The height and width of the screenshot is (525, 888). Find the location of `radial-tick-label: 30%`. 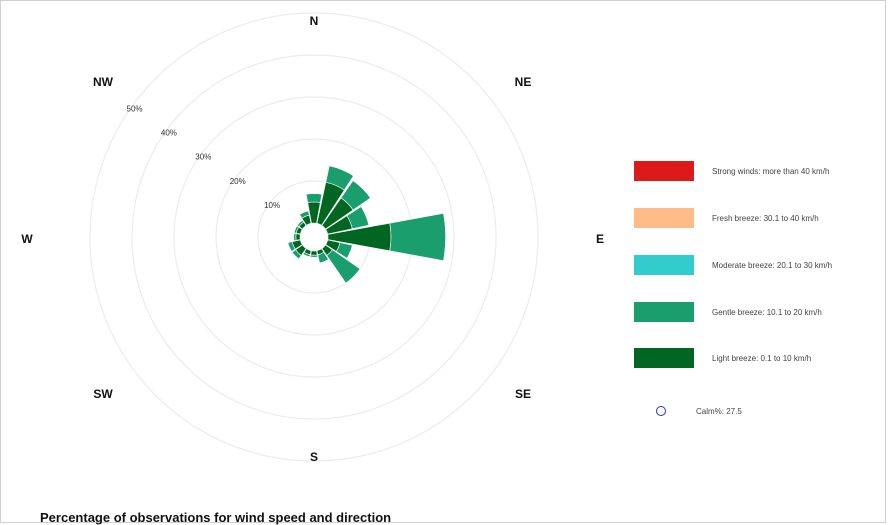

radial-tick-label: 30% is located at coordinates (203, 157).